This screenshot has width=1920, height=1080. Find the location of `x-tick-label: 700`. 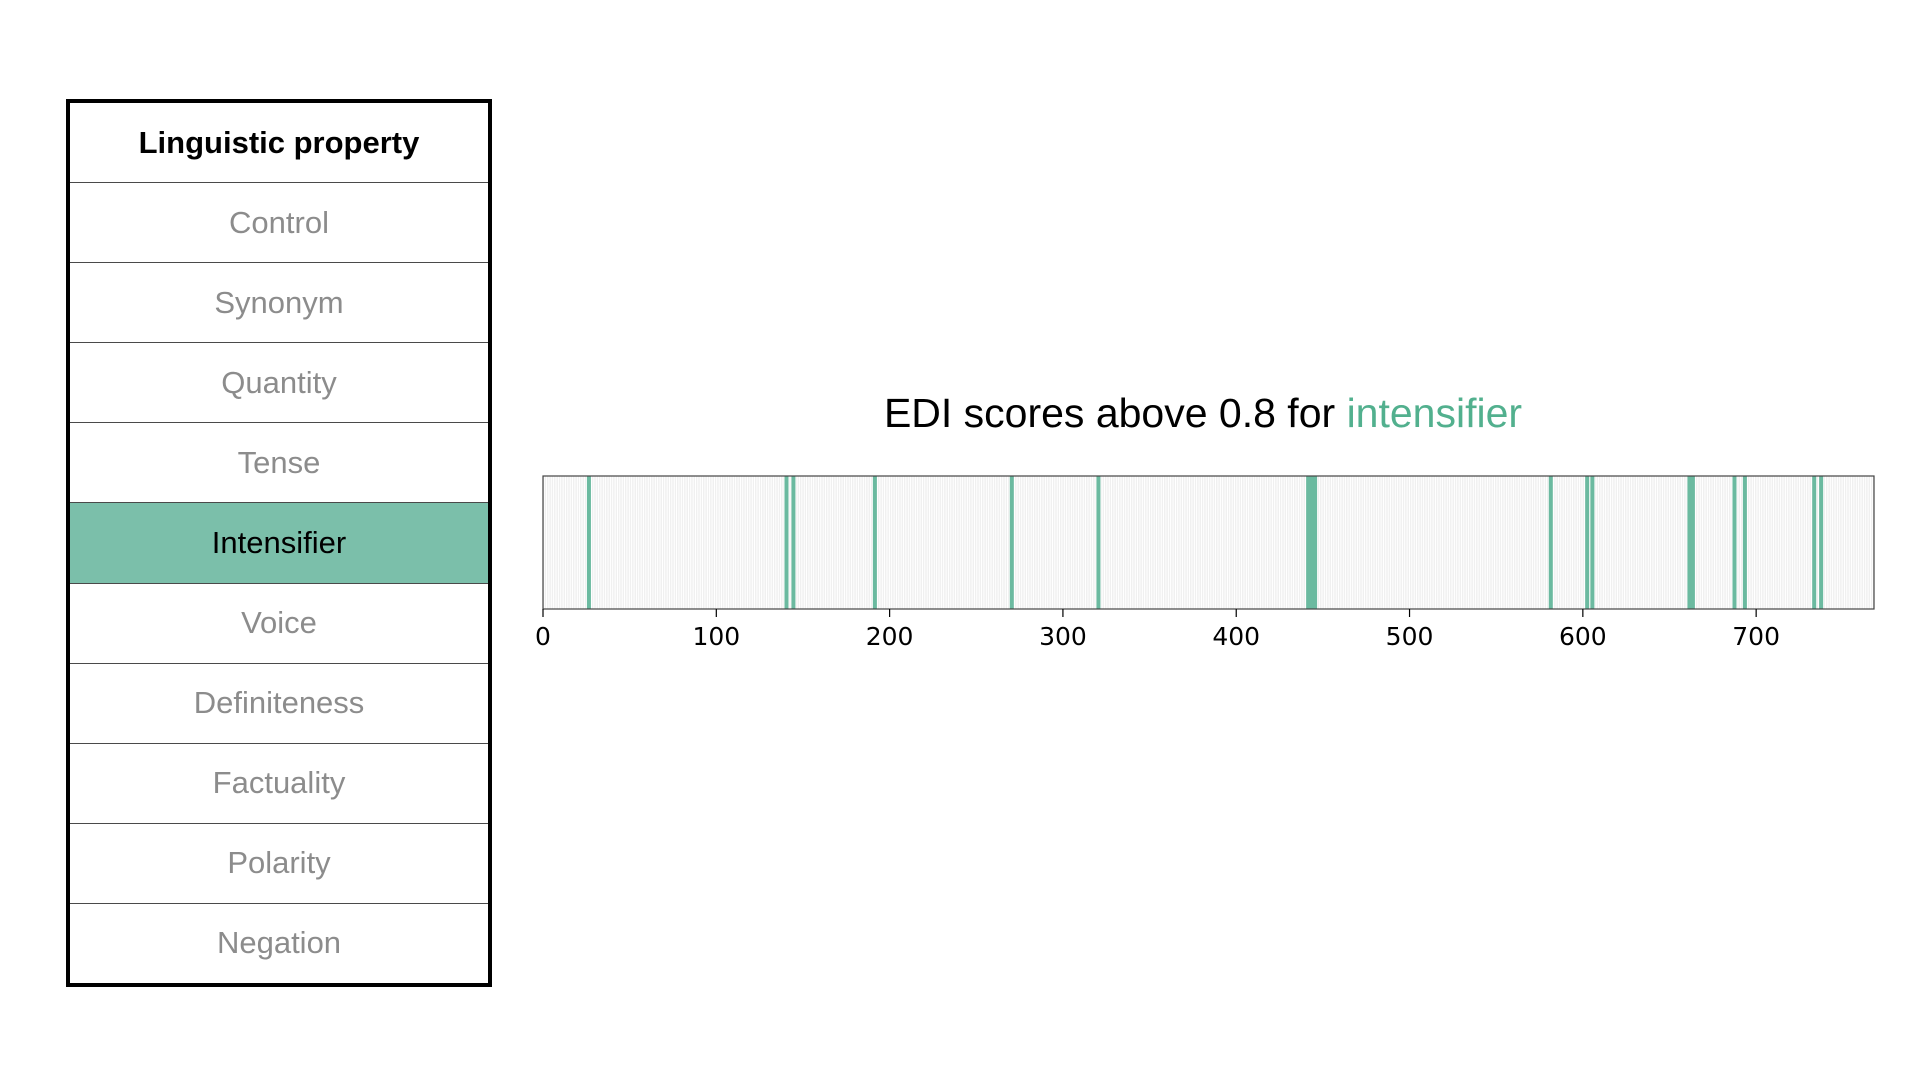

x-tick-label: 700 is located at coordinates (1756, 636).